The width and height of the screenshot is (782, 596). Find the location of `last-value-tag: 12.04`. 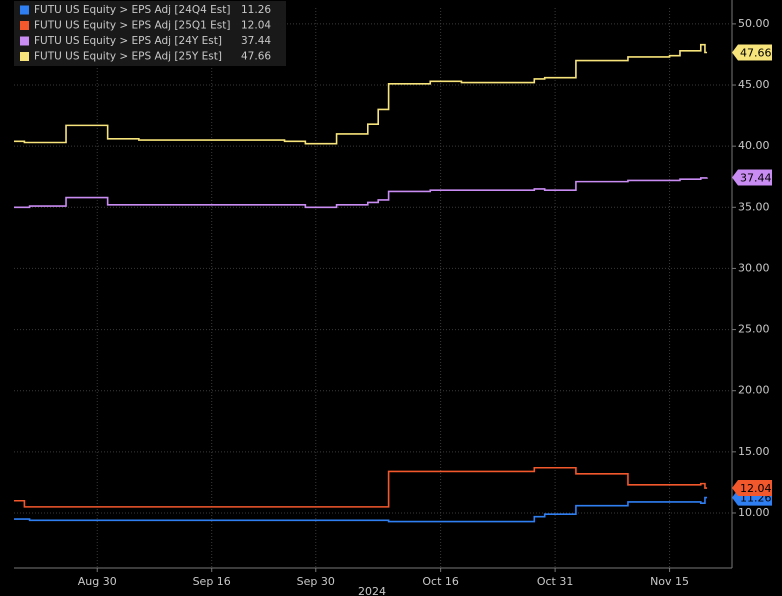

last-value-tag: 12.04 is located at coordinates (752, 488).